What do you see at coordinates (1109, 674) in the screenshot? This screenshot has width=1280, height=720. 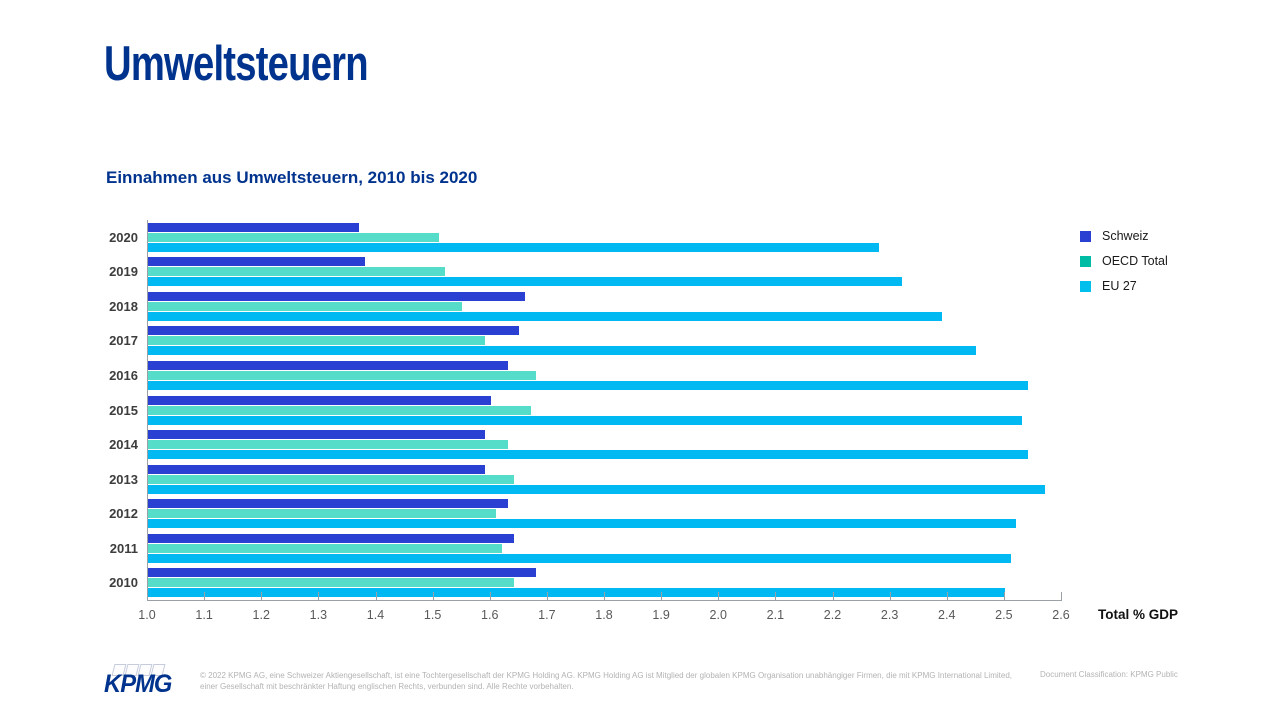 I see `document-classification: Document Classification: KPMG Public` at bounding box center [1109, 674].